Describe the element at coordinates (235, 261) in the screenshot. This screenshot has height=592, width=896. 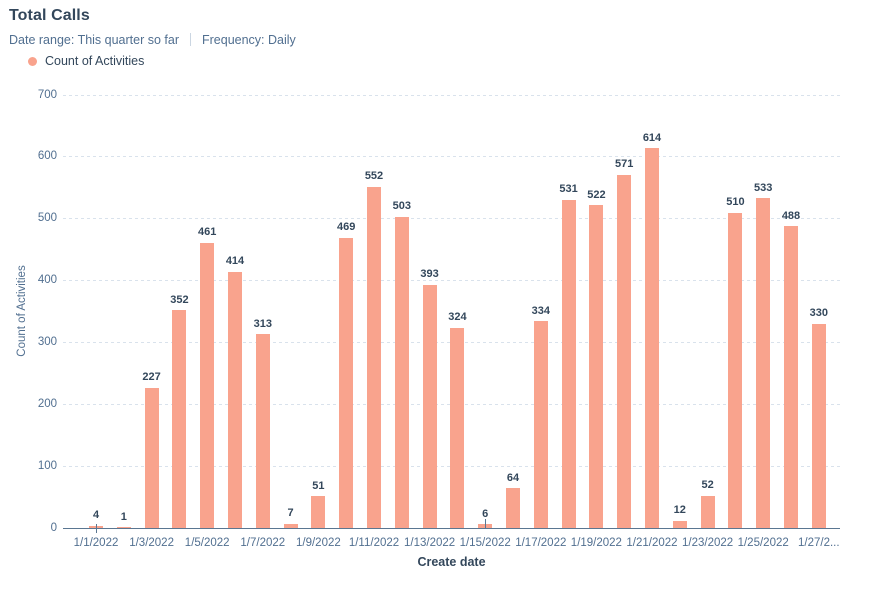
I see `bar-value-label: 414` at that location.